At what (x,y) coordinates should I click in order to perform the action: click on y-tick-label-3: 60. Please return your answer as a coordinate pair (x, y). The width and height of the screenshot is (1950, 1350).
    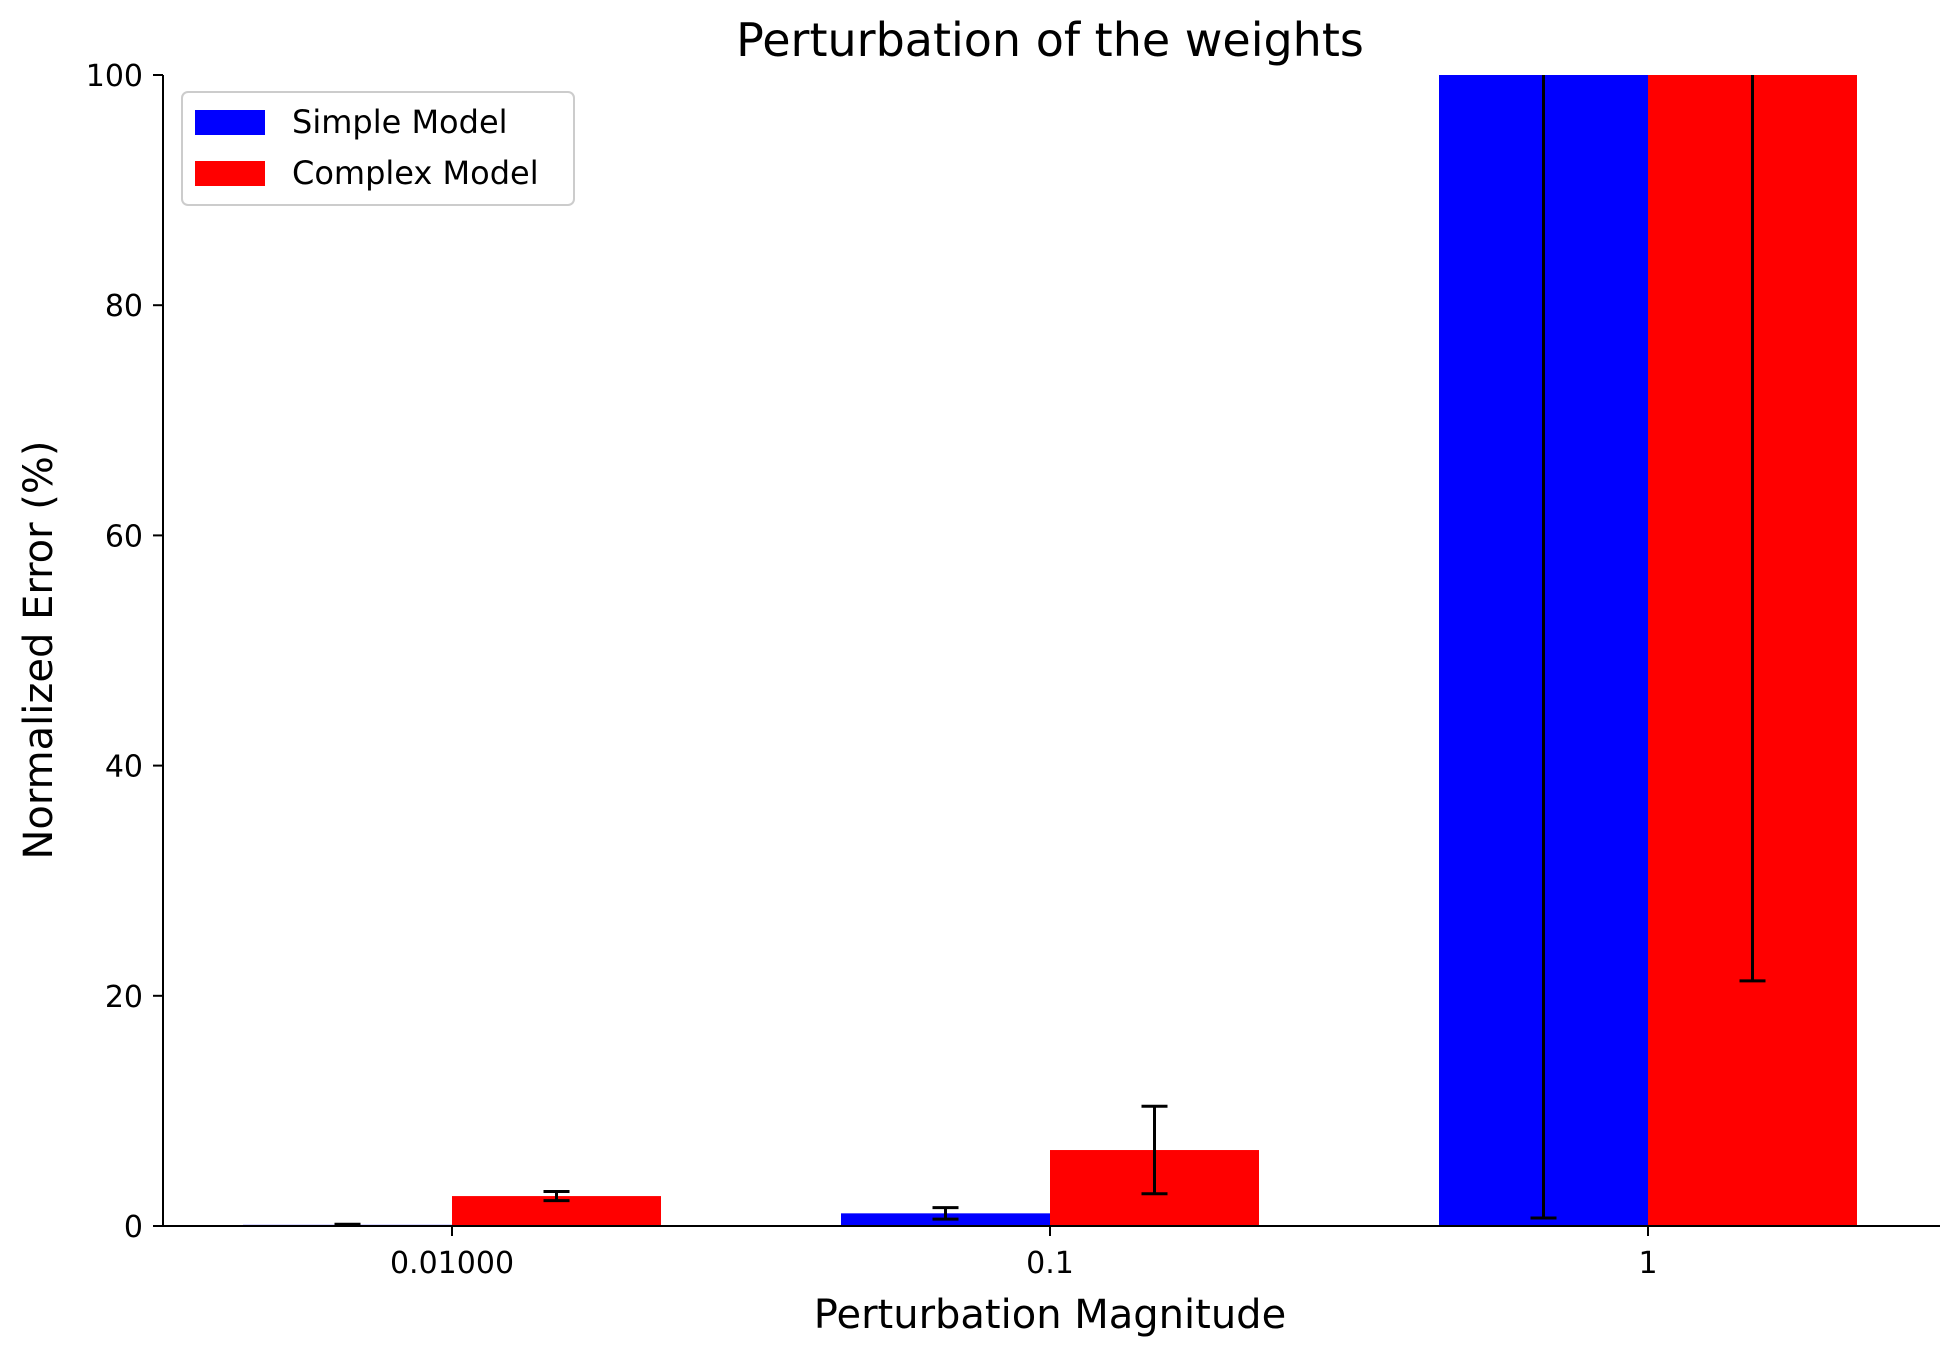
    Looking at the image, I should click on (124, 536).